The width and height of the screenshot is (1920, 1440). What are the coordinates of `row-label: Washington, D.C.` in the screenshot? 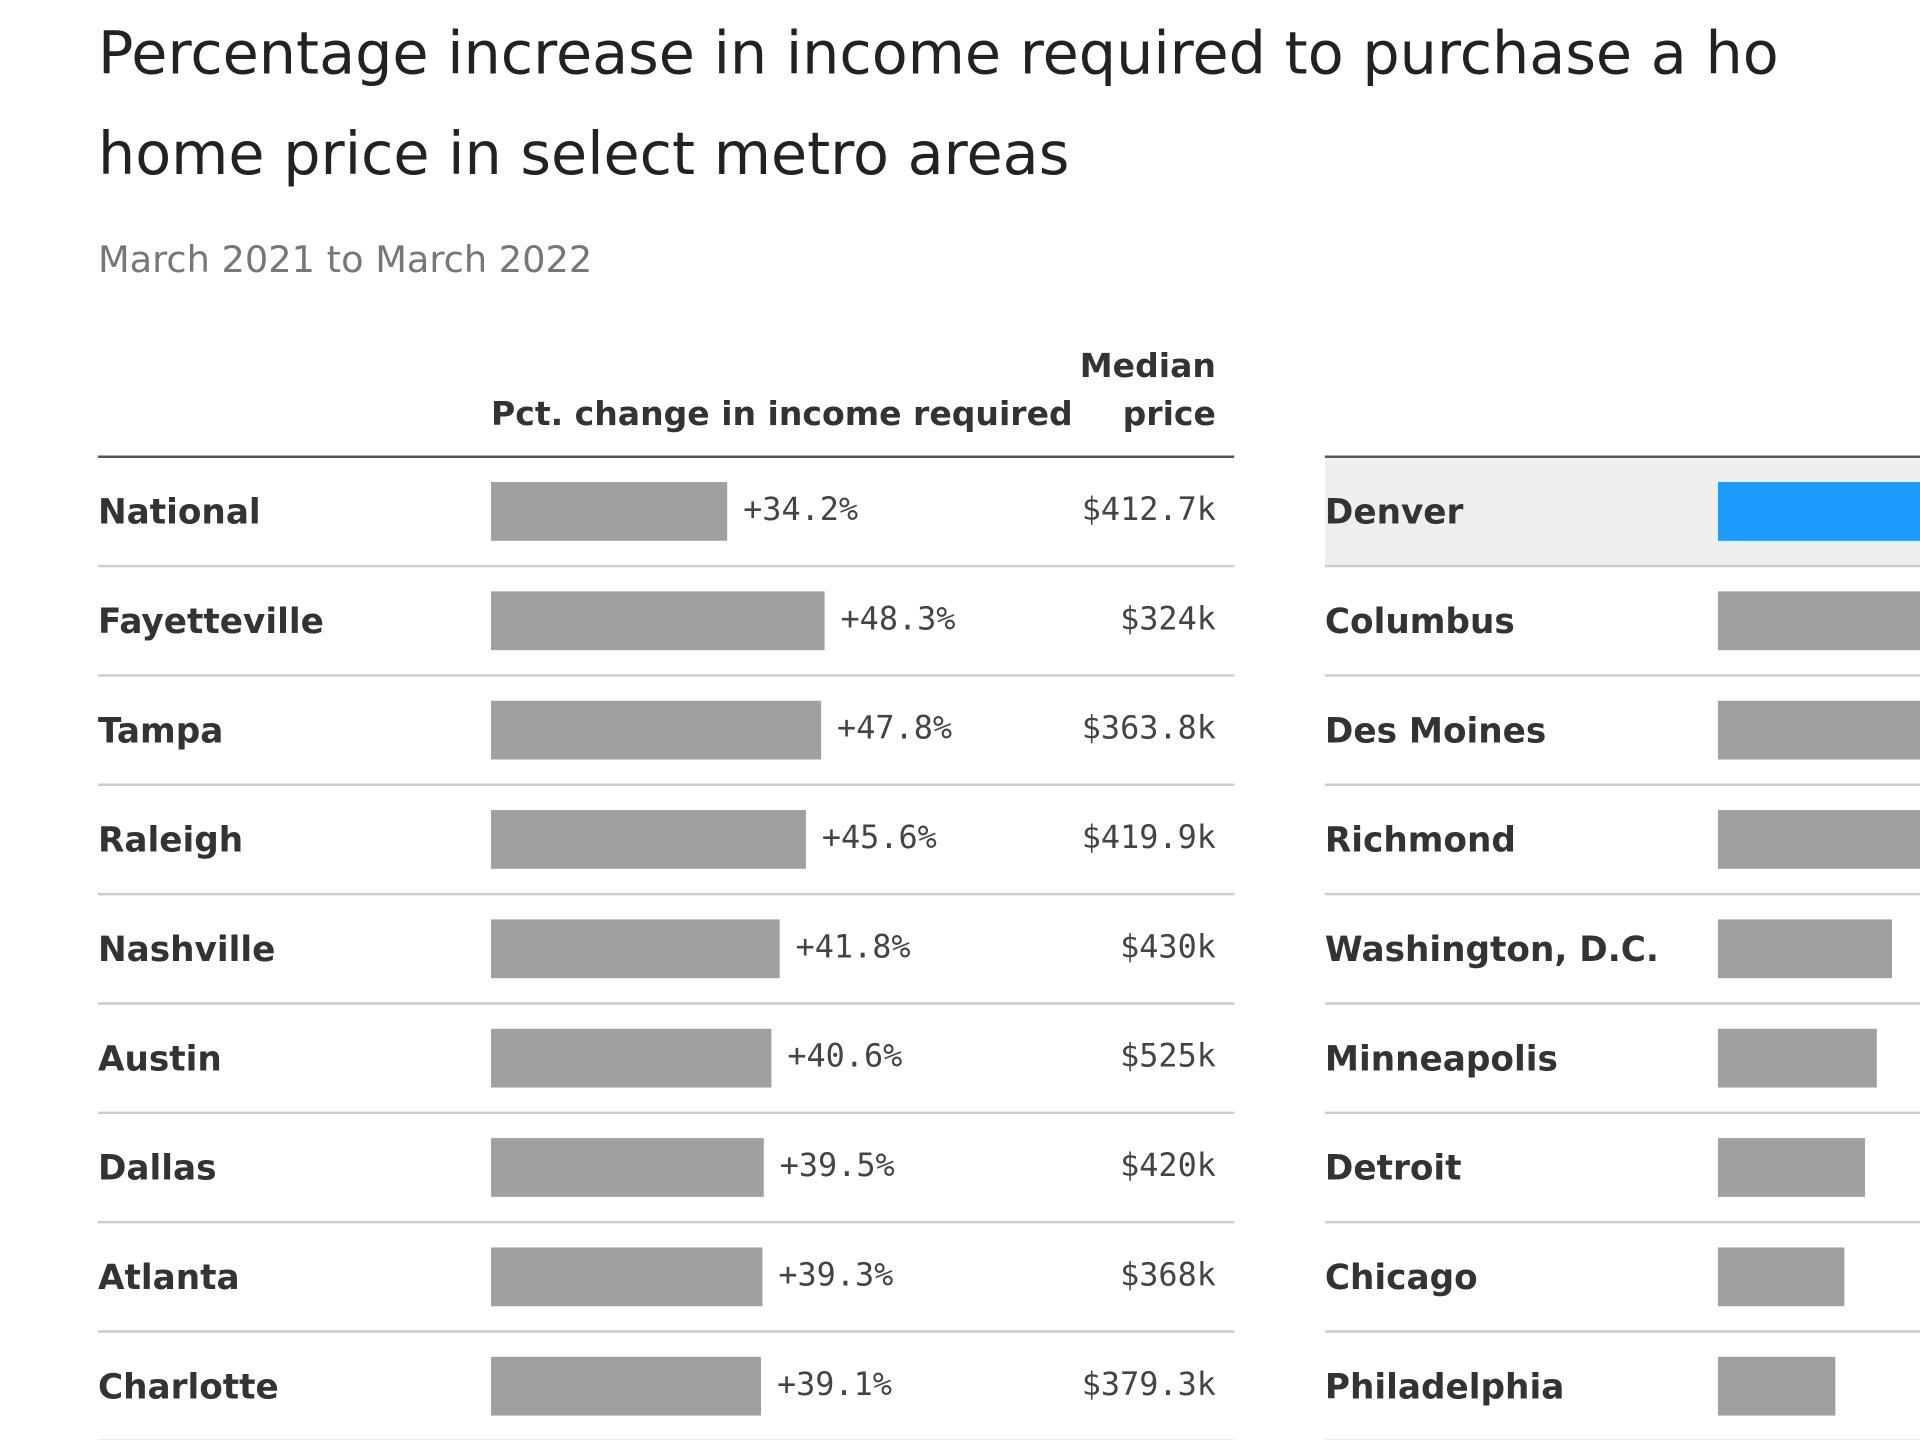 It's located at (1492, 950).